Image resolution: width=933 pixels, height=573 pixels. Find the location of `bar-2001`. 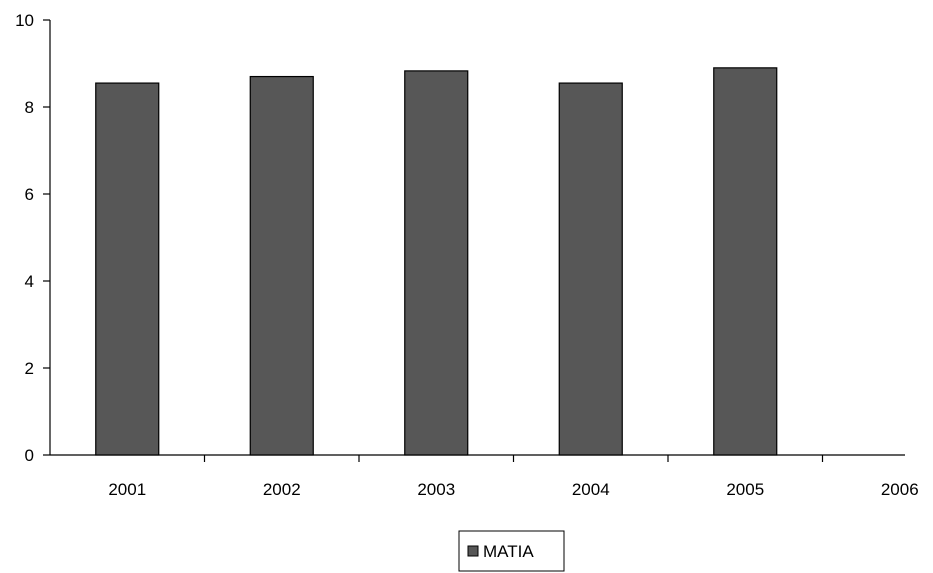

bar-2001 is located at coordinates (127, 269).